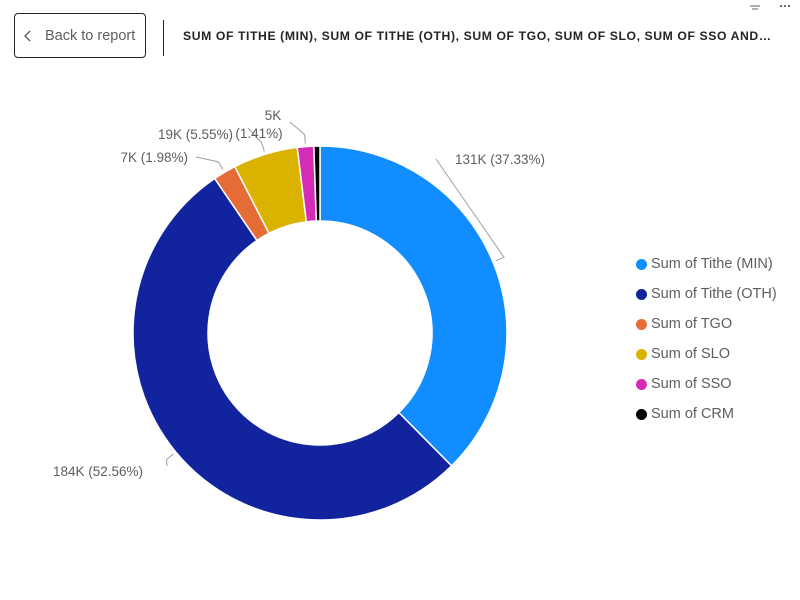 This screenshot has width=800, height=600. What do you see at coordinates (692, 324) in the screenshot?
I see `legend-label: Sum of TGO` at bounding box center [692, 324].